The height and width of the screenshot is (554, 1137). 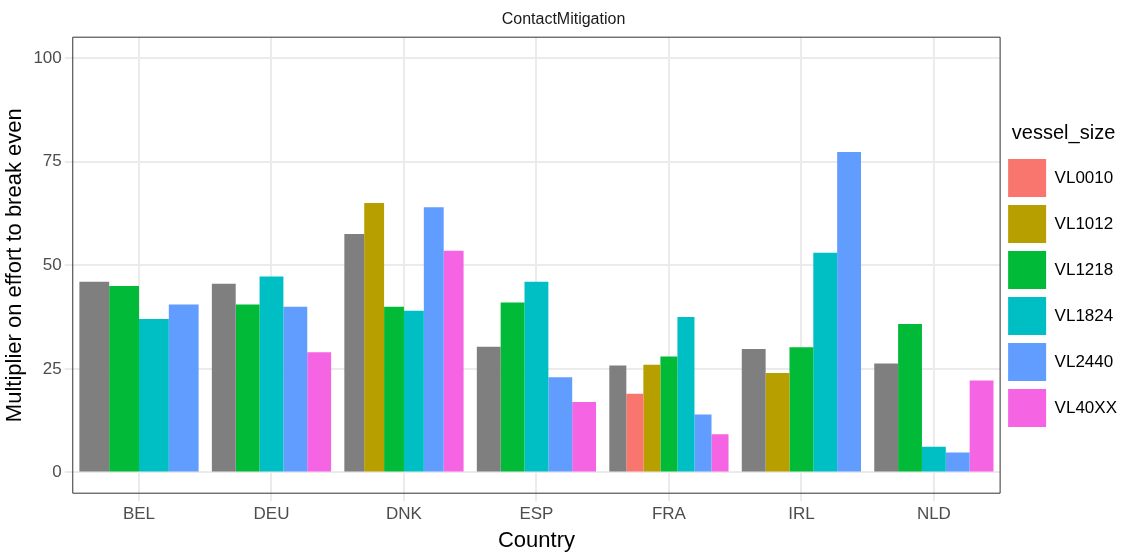 What do you see at coordinates (1084, 177) in the screenshot?
I see `legend-label: VL0010` at bounding box center [1084, 177].